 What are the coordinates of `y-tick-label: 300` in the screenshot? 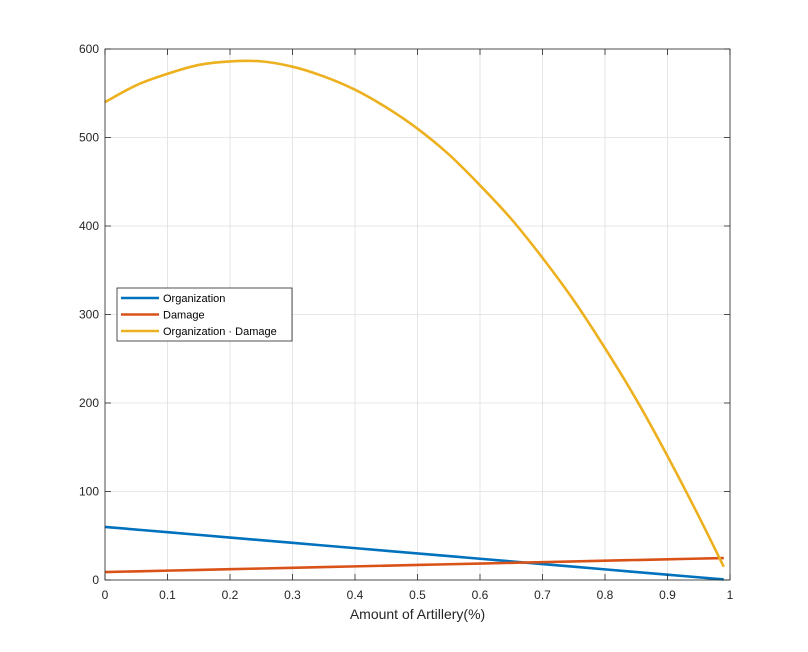 It's located at (89, 315).